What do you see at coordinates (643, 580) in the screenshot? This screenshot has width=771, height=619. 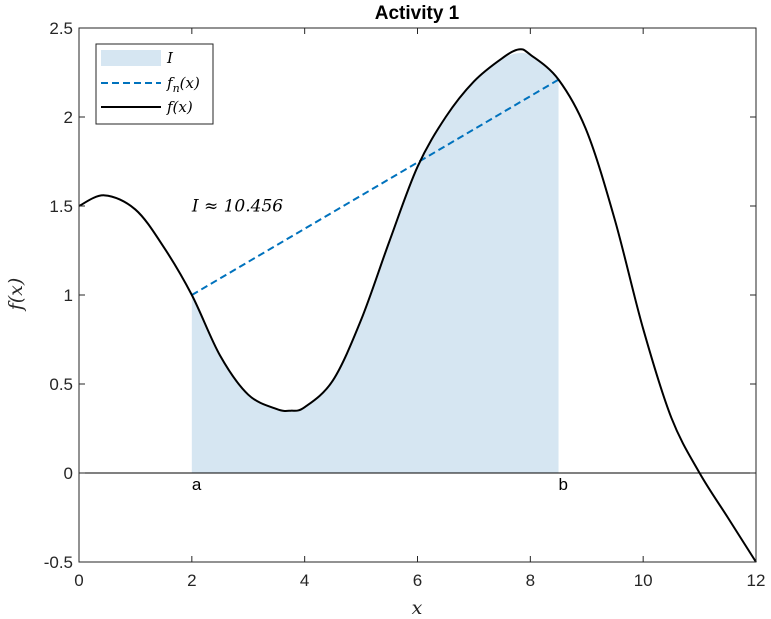 I see `x-tick-label: 10` at bounding box center [643, 580].